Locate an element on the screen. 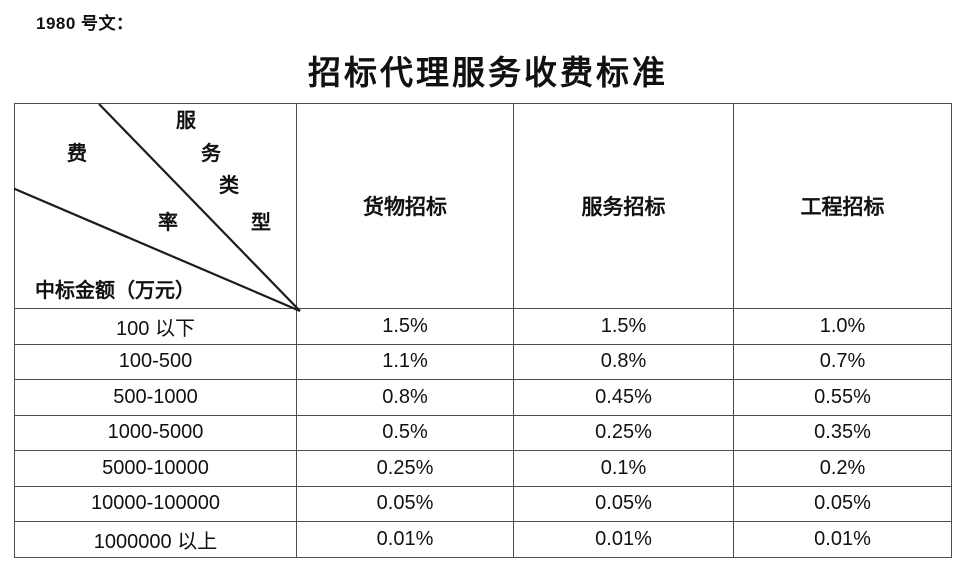 The width and height of the screenshot is (976, 581). table-row: 100-500 1.1% 0.8% 0.7% is located at coordinates (483, 361).